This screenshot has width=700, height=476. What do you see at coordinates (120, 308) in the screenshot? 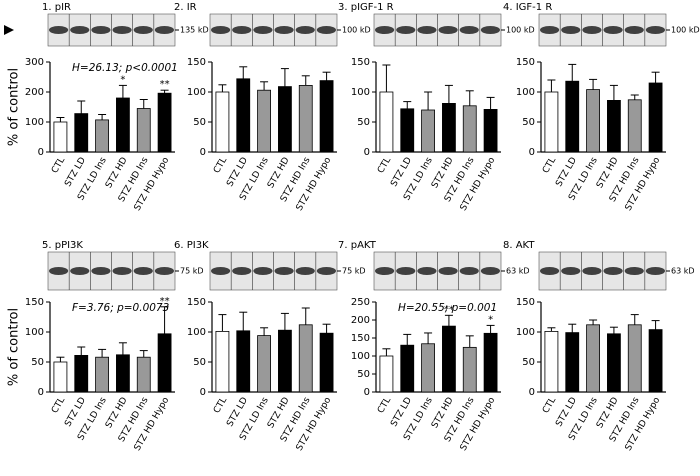
I see `stat-annotation: F=3.76; p=0.0073` at bounding box center [120, 308].